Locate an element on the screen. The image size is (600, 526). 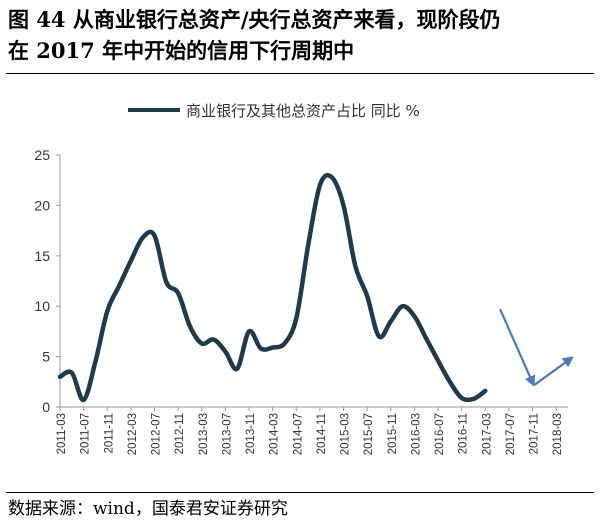
trend-up-arrow is located at coordinates (553, 371).